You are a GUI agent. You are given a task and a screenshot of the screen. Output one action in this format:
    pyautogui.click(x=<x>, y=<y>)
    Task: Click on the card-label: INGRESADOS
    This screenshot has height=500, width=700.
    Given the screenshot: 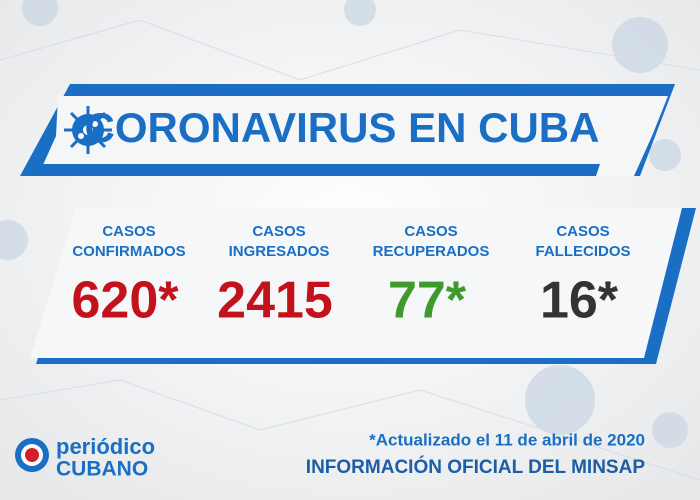 What is the action you would take?
    pyautogui.click(x=279, y=251)
    